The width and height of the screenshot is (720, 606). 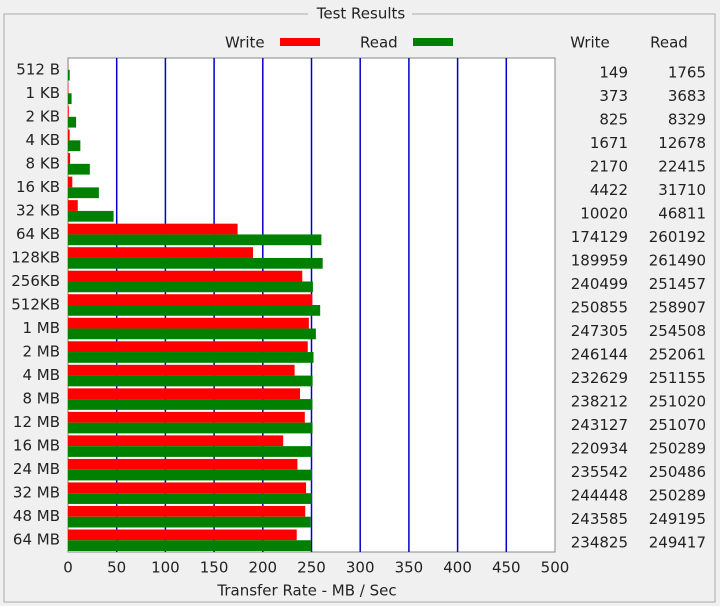 What do you see at coordinates (682, 143) in the screenshot?
I see `value-label: 12678` at bounding box center [682, 143].